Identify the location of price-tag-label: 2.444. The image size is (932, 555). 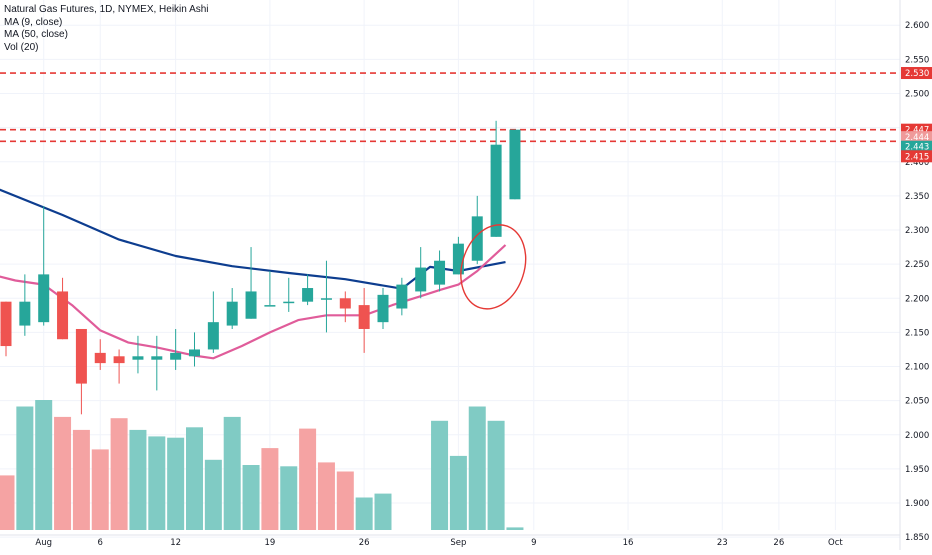
(917, 138).